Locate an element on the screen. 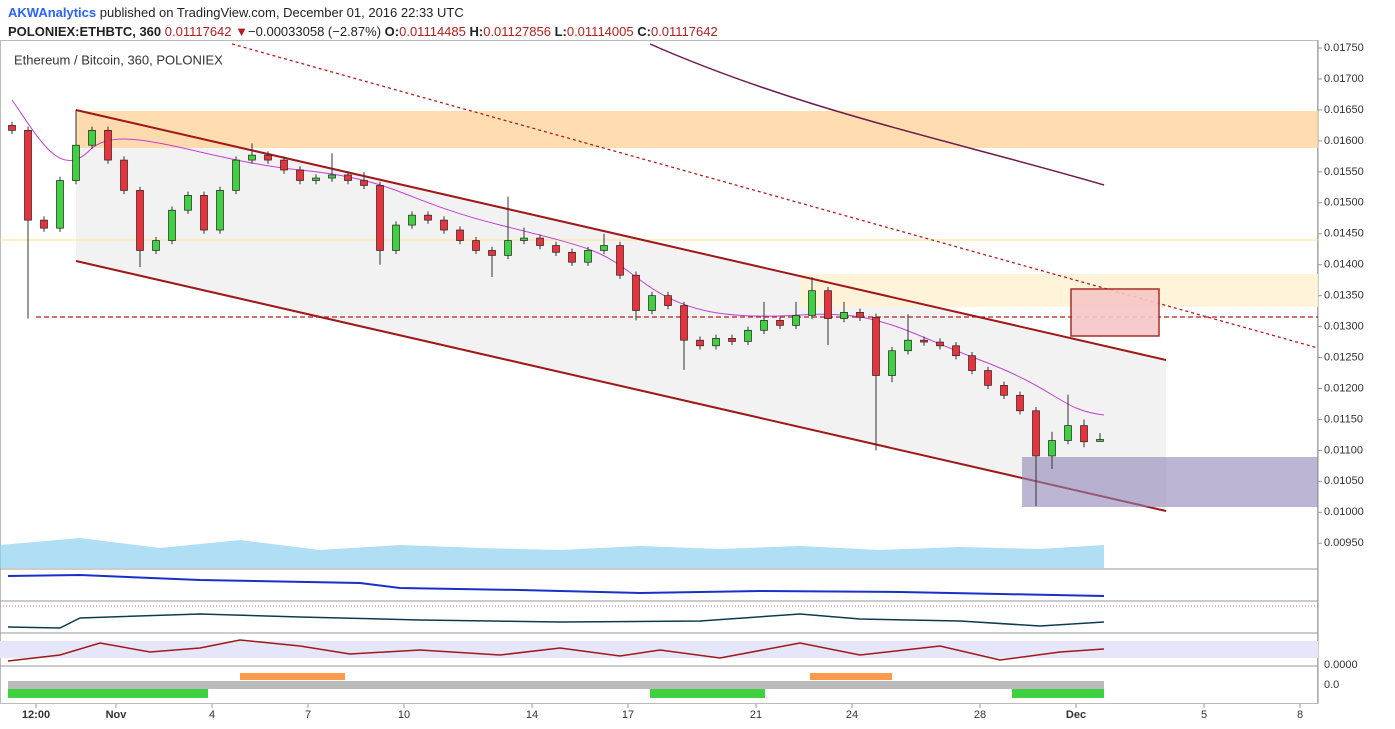 The height and width of the screenshot is (729, 1395). ohlc-value: 0.01127856 is located at coordinates (517, 31).